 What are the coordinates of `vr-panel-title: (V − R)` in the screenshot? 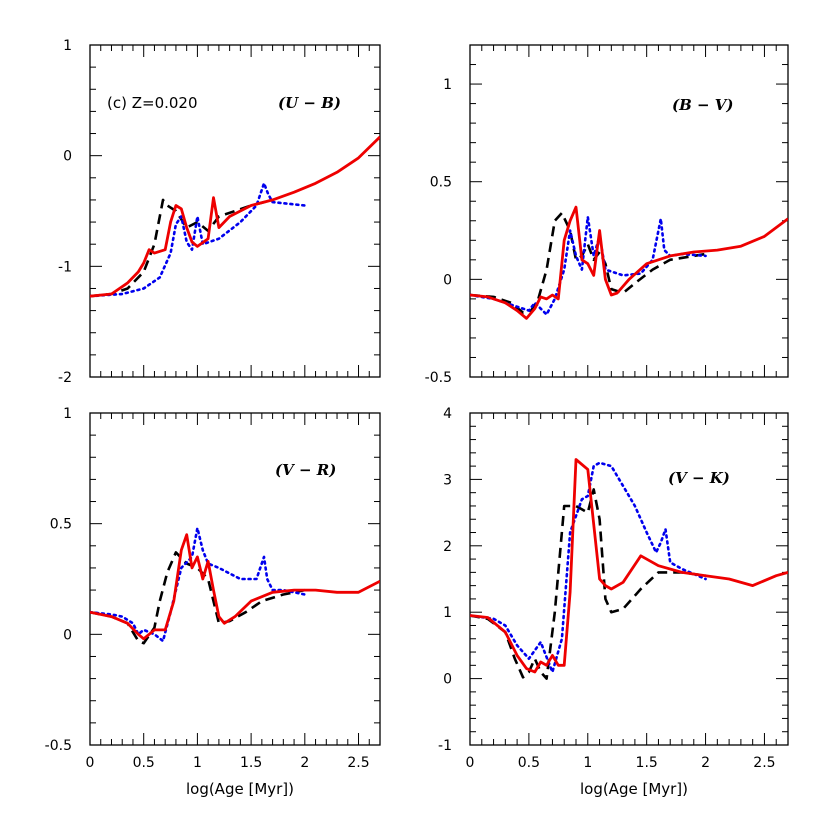 It's located at (305, 470).